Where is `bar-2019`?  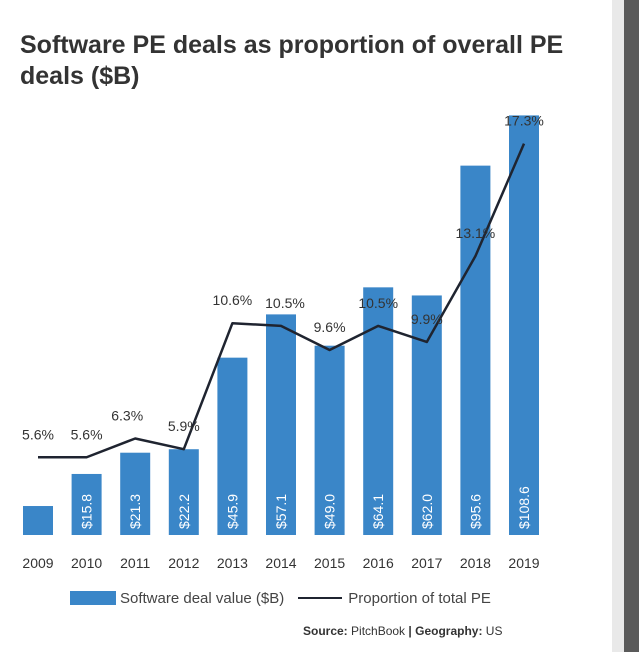
bar-2019 is located at coordinates (524, 325).